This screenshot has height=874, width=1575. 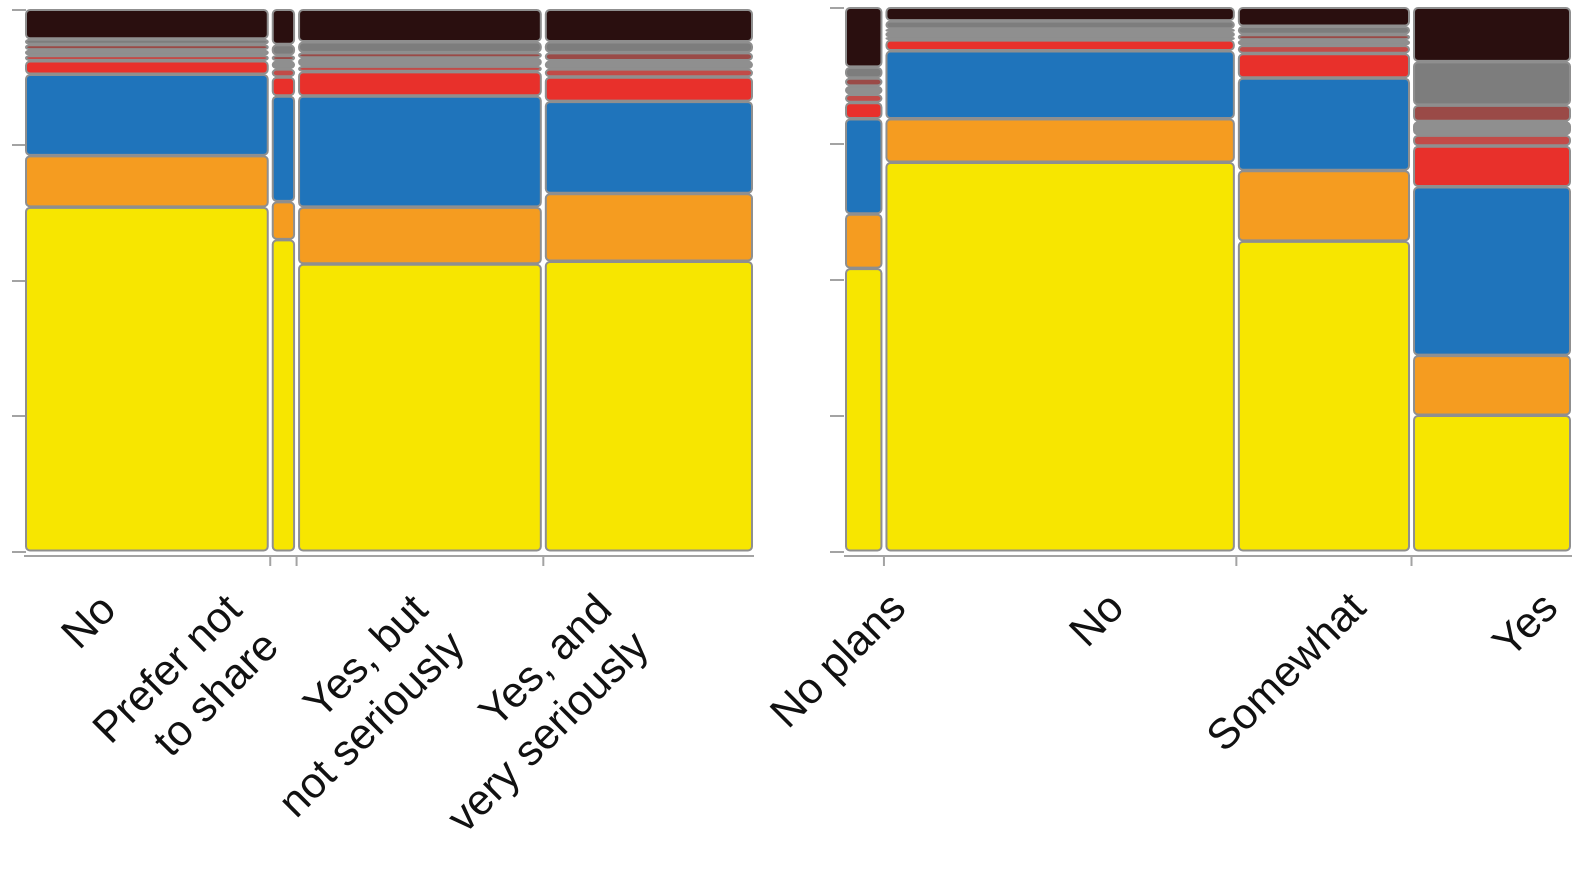 I want to click on x-tick-label: Yes, so click(x=1526, y=625).